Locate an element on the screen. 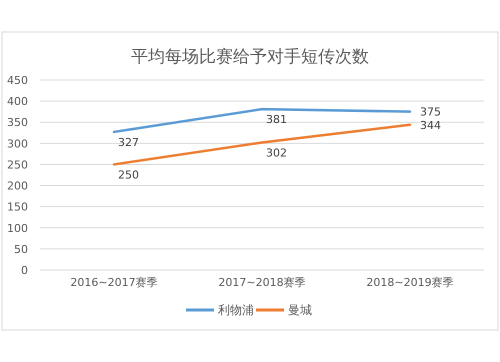 The height and width of the screenshot is (362, 500). y-tick-label: 150 is located at coordinates (17, 207).